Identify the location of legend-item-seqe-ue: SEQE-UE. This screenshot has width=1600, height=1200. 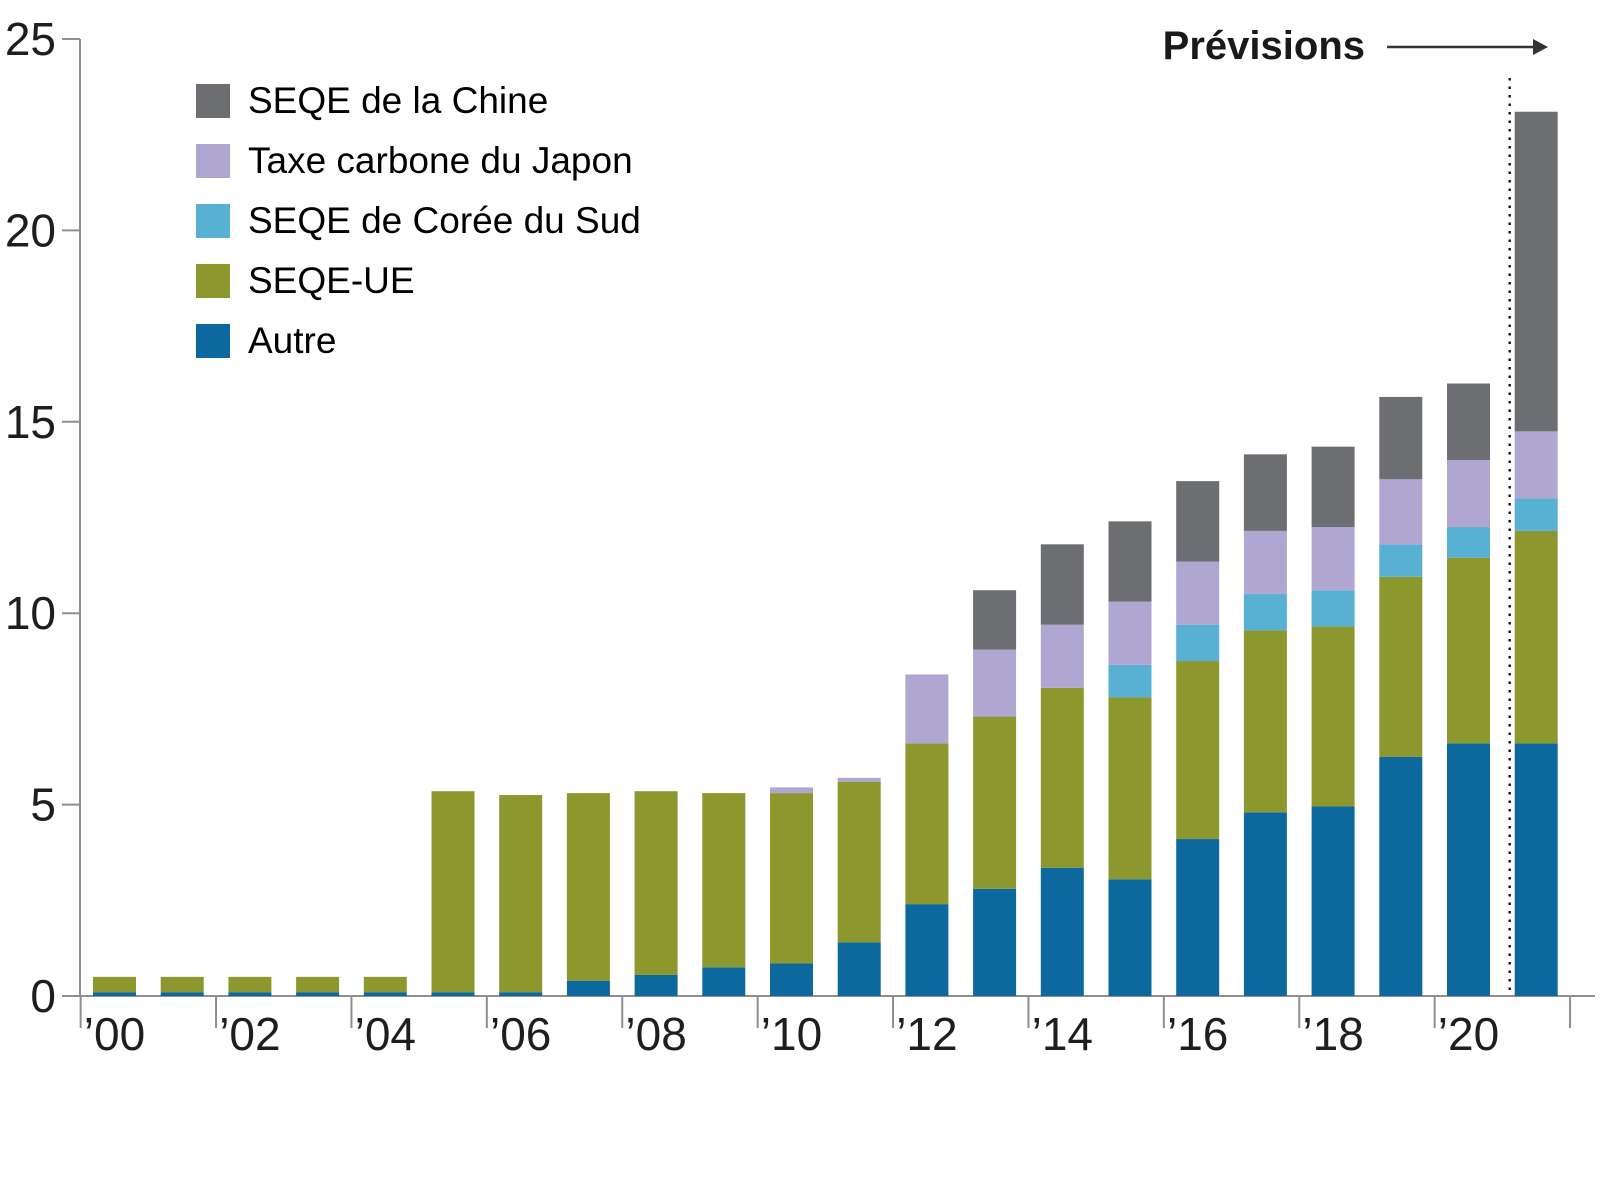
(418, 280).